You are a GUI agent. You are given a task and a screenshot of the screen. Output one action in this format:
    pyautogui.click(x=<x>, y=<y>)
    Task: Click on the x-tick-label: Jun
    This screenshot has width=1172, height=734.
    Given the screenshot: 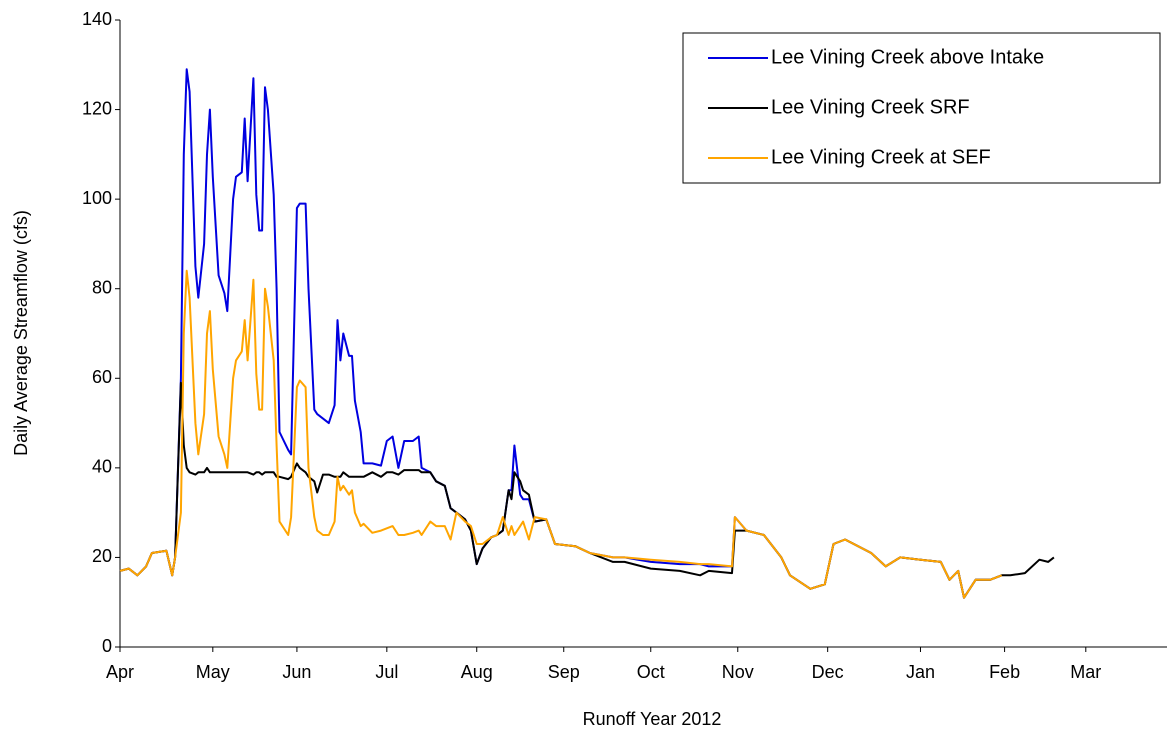 What is the action you would take?
    pyautogui.click(x=296, y=672)
    